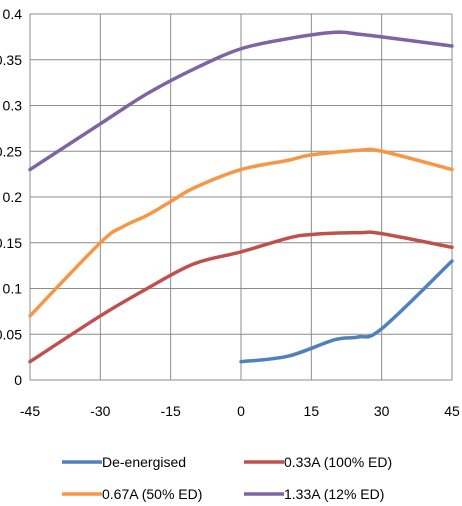  I want to click on x-tick-label: -30, so click(100, 411).